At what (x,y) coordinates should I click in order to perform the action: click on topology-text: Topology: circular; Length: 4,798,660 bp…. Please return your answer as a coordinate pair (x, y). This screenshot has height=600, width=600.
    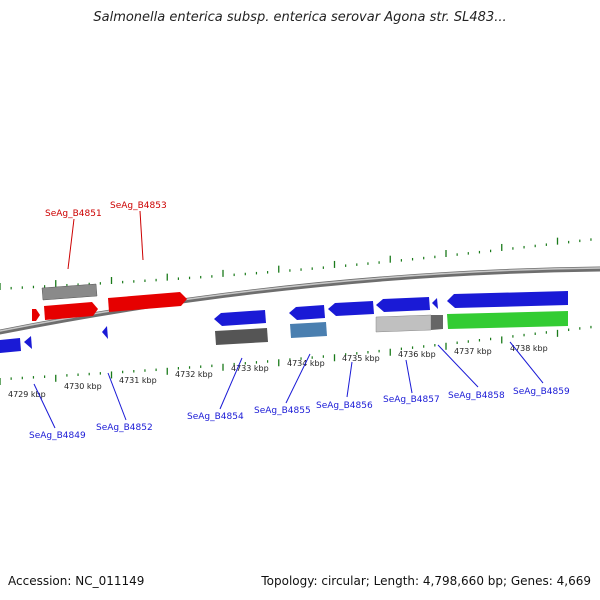
    Looking at the image, I should click on (426, 581).